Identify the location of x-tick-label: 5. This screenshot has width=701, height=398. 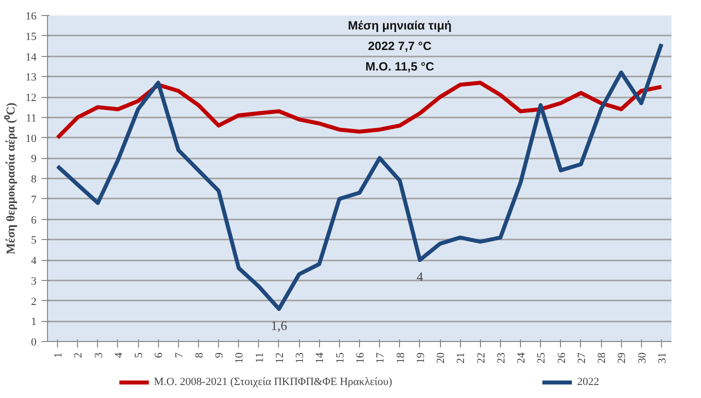
(139, 355).